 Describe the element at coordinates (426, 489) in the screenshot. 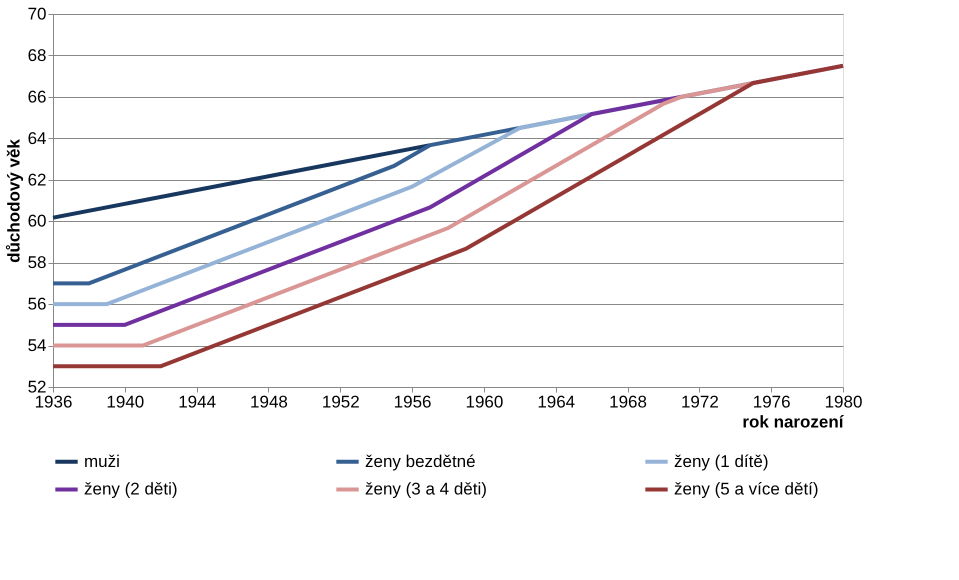

I see `legend-label: ženy (3 a 4 děti)` at that location.